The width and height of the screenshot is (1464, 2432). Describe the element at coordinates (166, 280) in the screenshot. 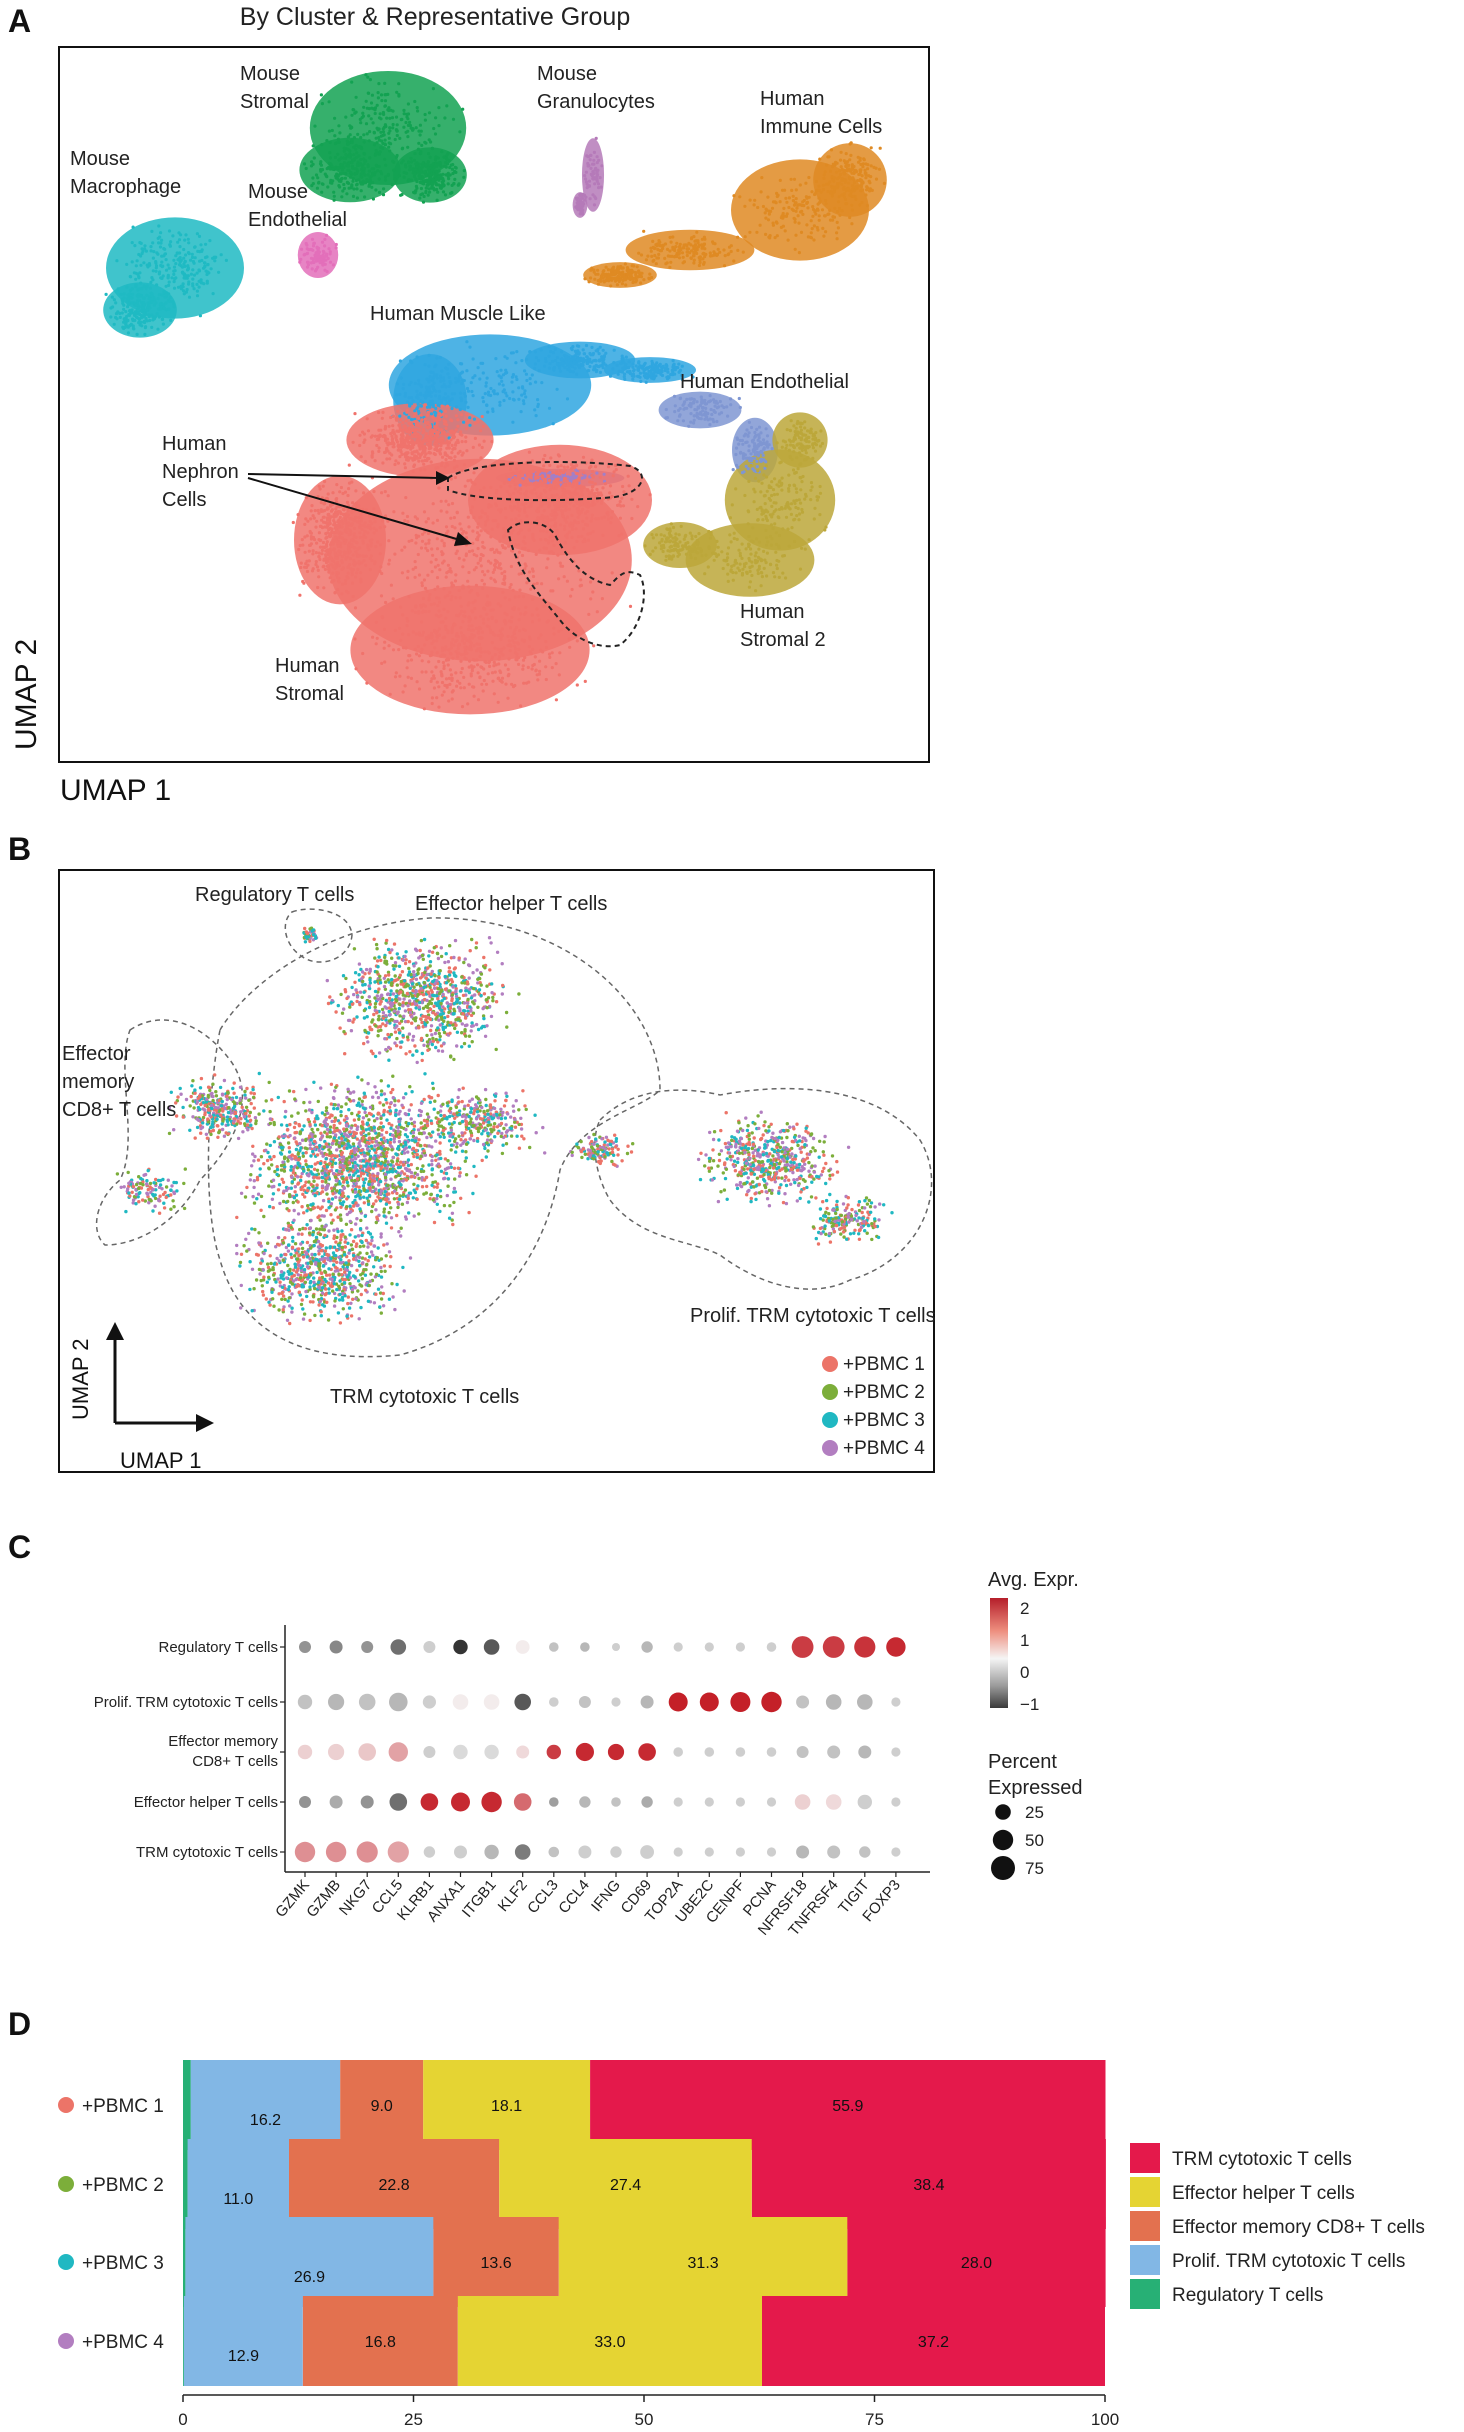

I see `panel-a-cluster-mouse-macrophage` at that location.